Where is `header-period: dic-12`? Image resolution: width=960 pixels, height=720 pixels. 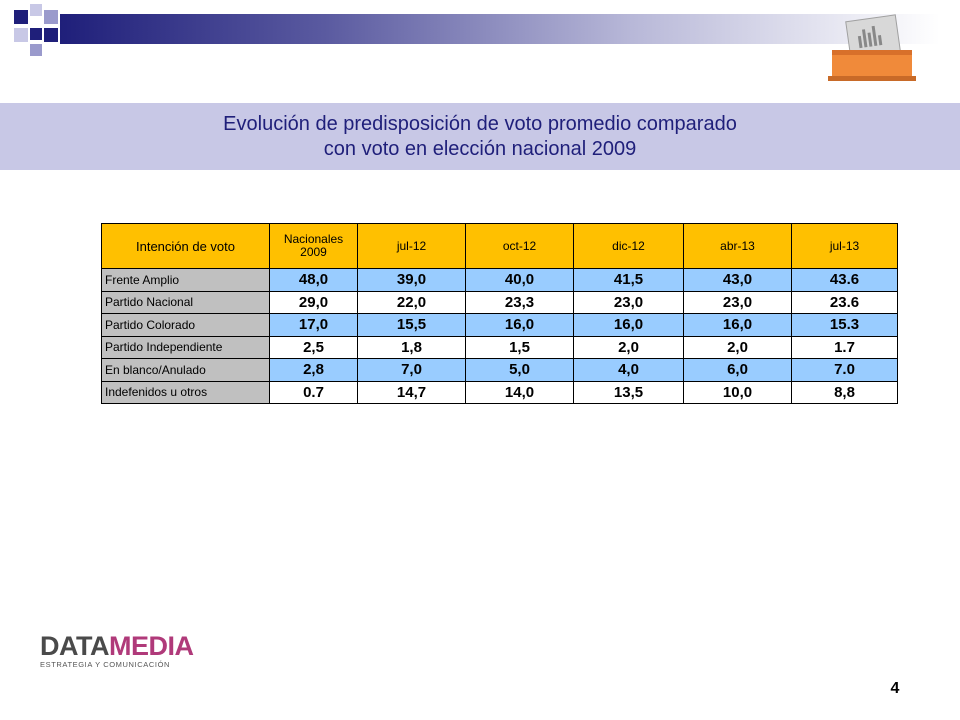 header-period: dic-12 is located at coordinates (628, 246).